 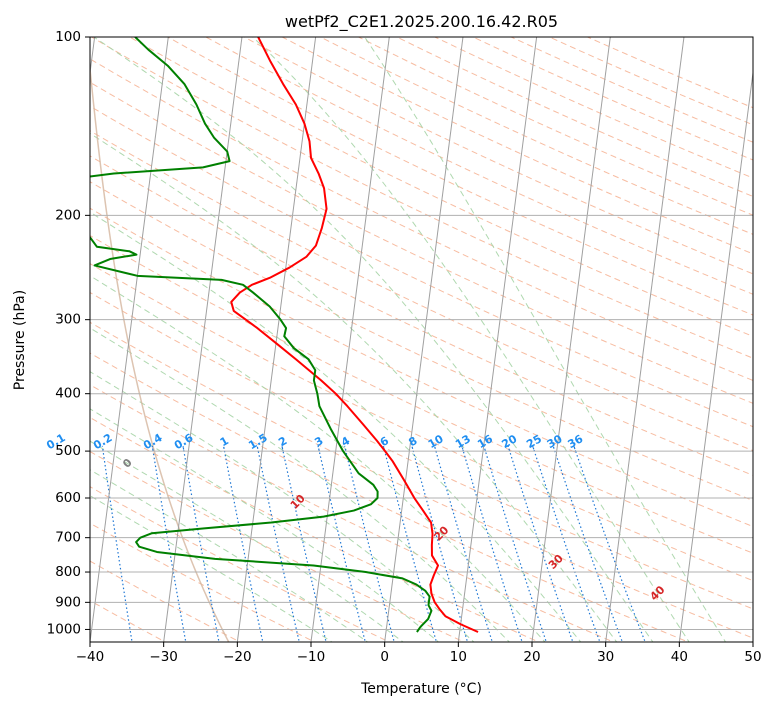 I want to click on x-tick-label: 20, so click(x=531, y=657).